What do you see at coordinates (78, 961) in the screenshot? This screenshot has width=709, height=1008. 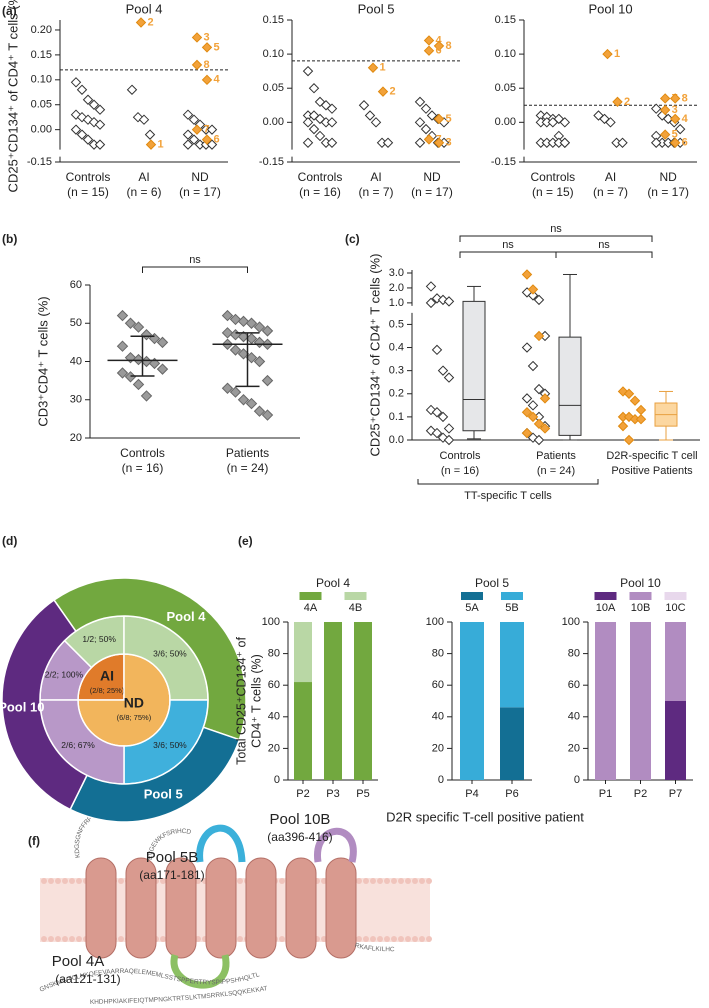 I see `pool-name: Pool 4A` at bounding box center [78, 961].